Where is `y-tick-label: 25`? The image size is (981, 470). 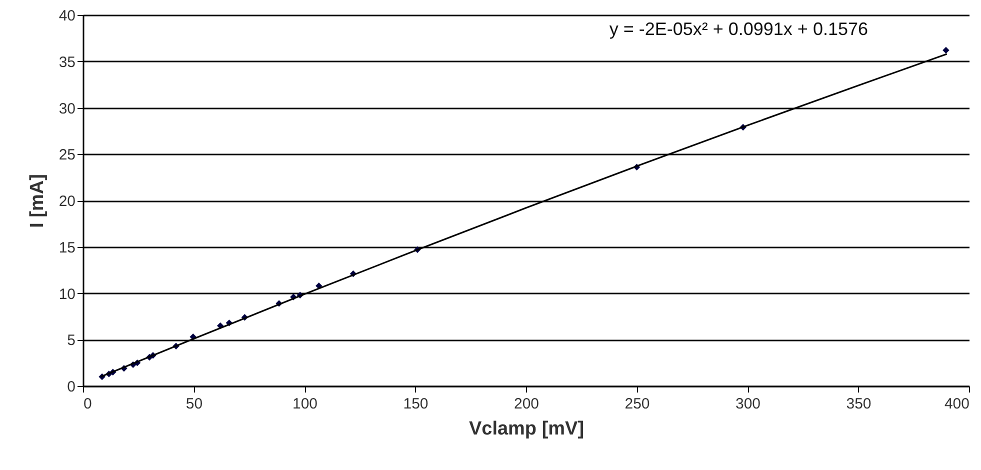 y-tick-label: 25 is located at coordinates (67, 155).